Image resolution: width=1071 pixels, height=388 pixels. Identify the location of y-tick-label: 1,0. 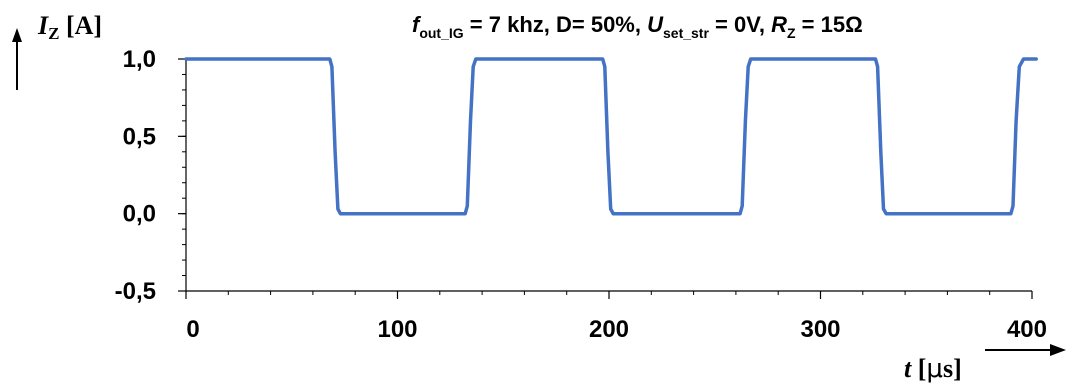
(139, 59).